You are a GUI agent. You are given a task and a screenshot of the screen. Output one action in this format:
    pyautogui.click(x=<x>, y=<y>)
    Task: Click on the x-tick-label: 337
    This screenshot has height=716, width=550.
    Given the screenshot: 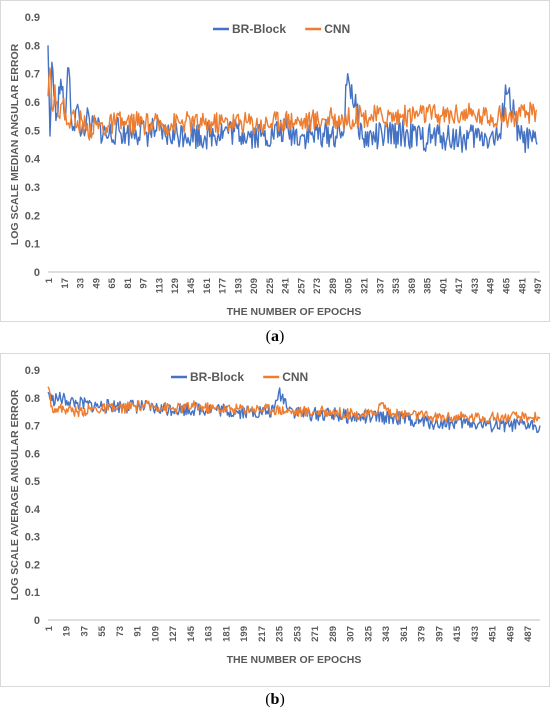 What is the action you would take?
    pyautogui.click(x=380, y=286)
    